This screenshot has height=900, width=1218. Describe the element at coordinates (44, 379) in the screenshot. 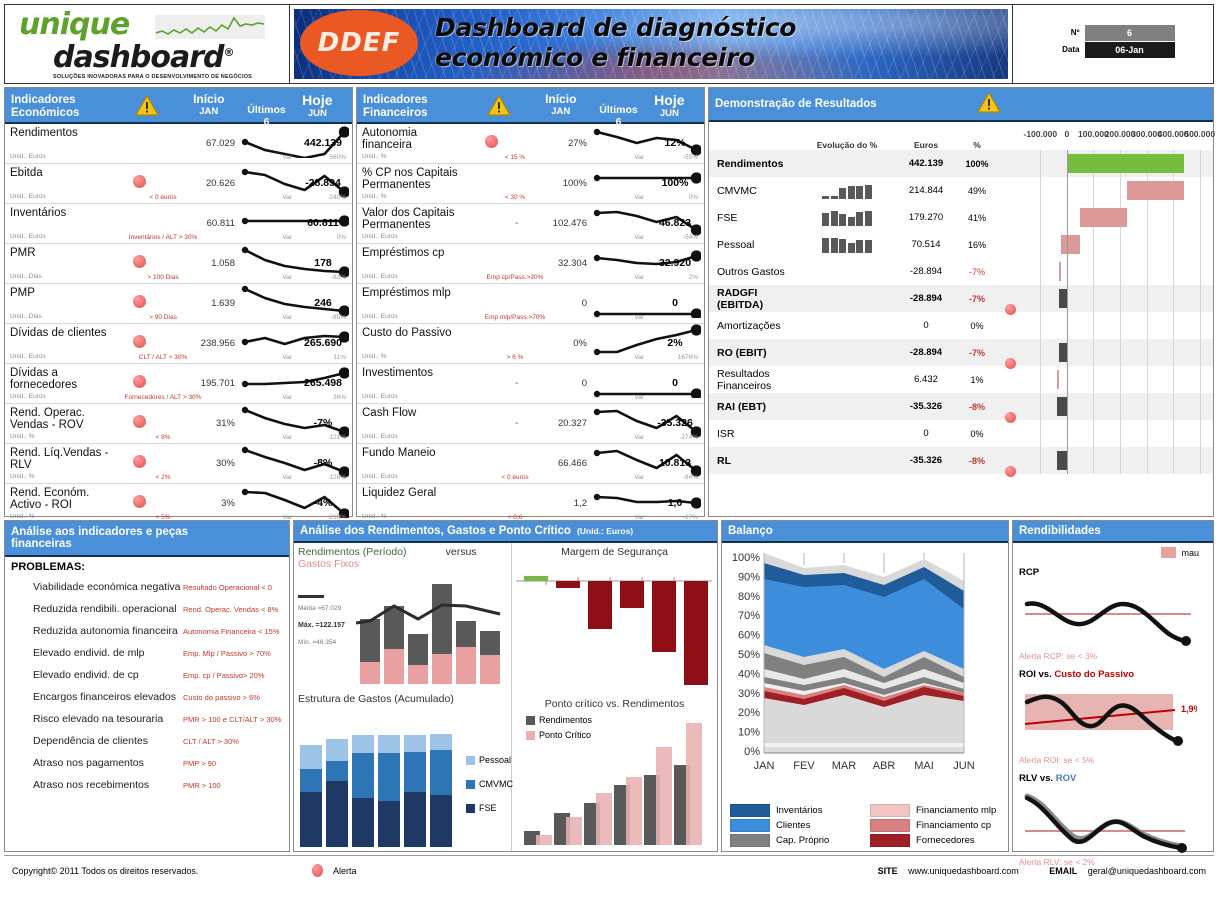

I see `indicator-name: Dívidas a fornecedores` at that location.